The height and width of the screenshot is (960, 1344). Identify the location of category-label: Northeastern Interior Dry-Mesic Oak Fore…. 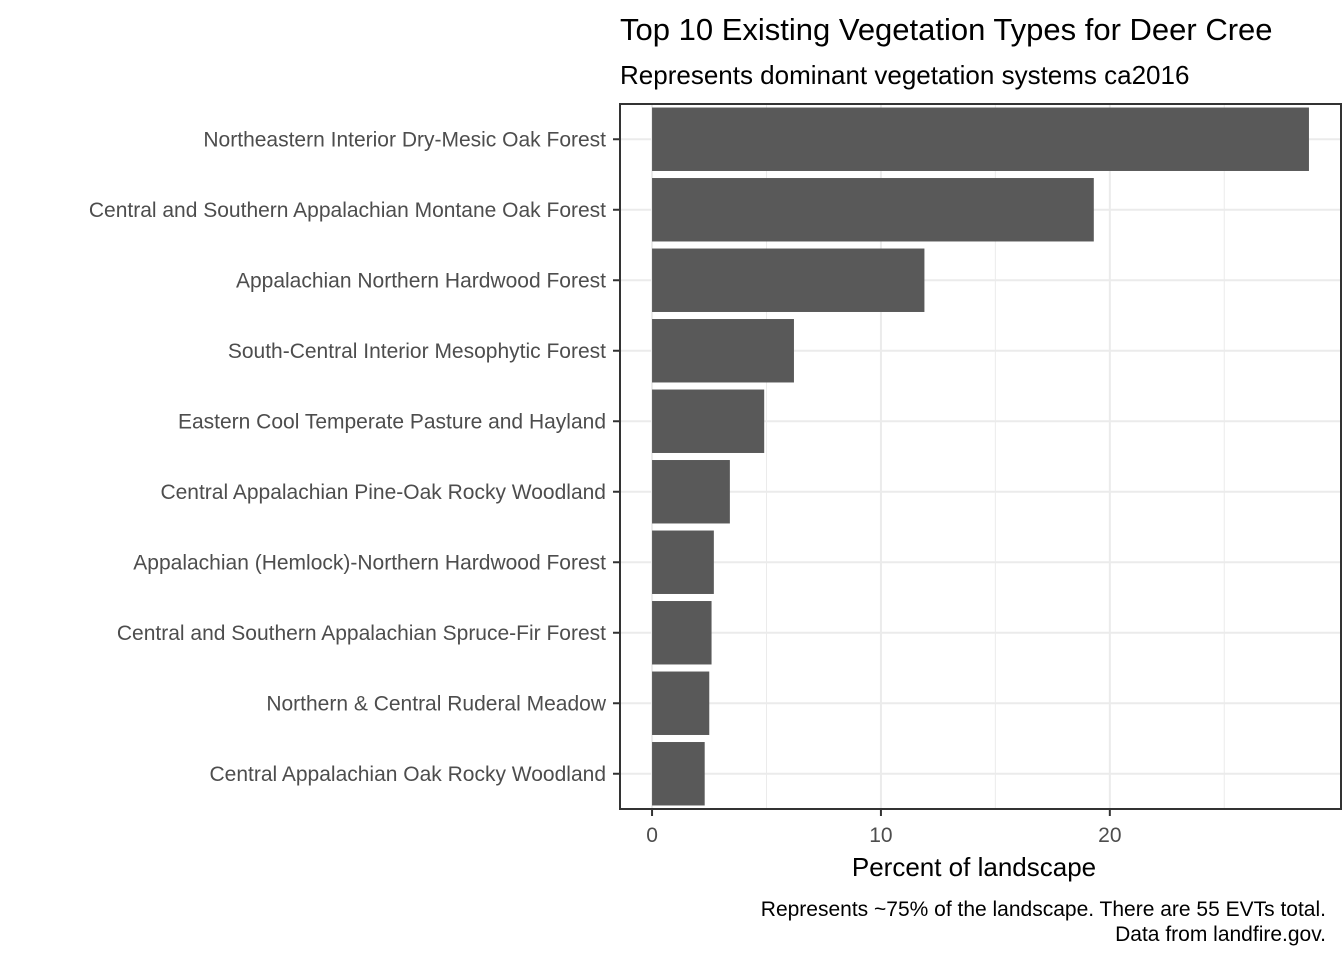
(404, 139).